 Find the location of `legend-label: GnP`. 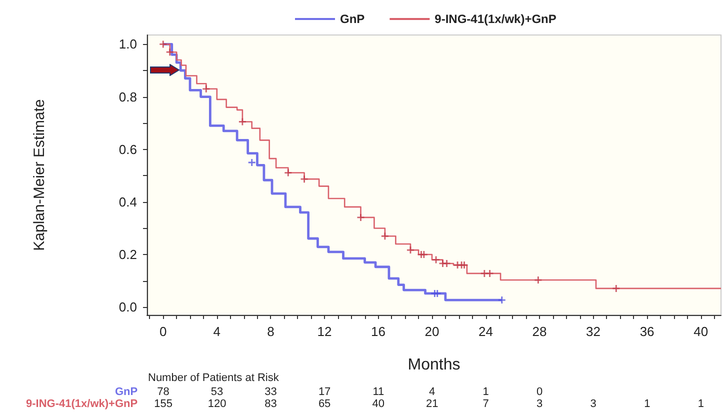

legend-label: GnP is located at coordinates (352, 19).